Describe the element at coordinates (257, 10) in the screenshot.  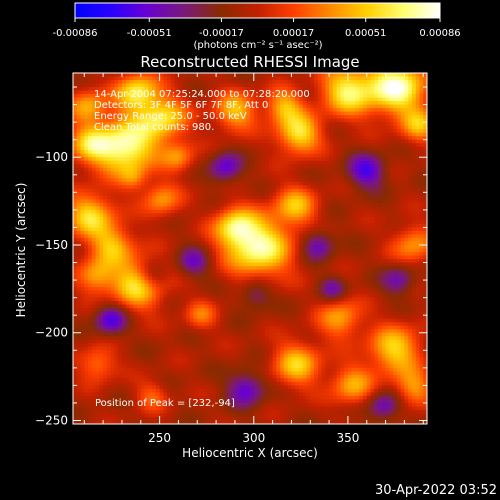
I see `colorbar-strip` at that location.